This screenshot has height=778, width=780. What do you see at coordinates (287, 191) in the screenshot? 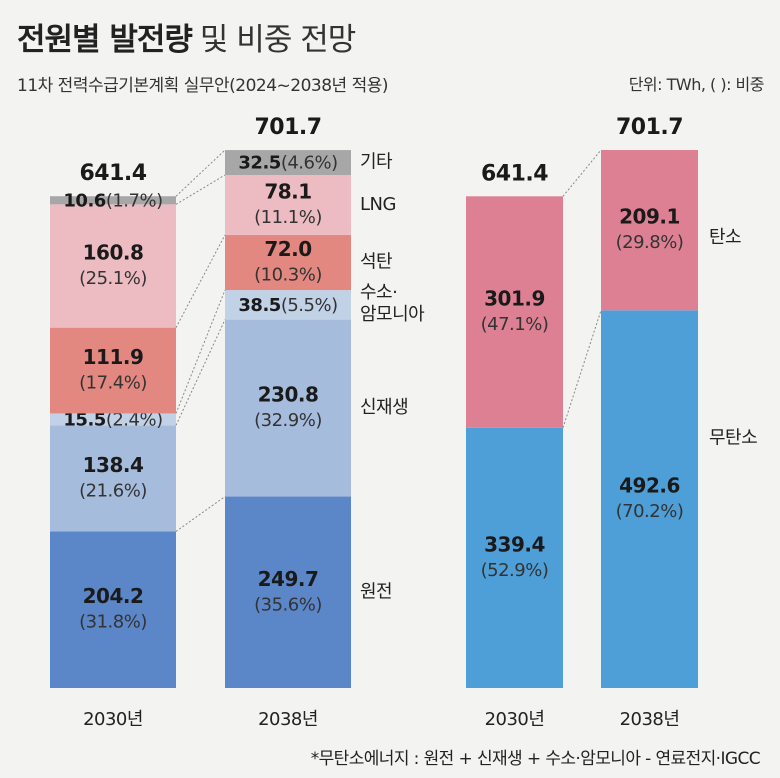
I see `value-label-LNG-2038년: 78.1` at bounding box center [287, 191].